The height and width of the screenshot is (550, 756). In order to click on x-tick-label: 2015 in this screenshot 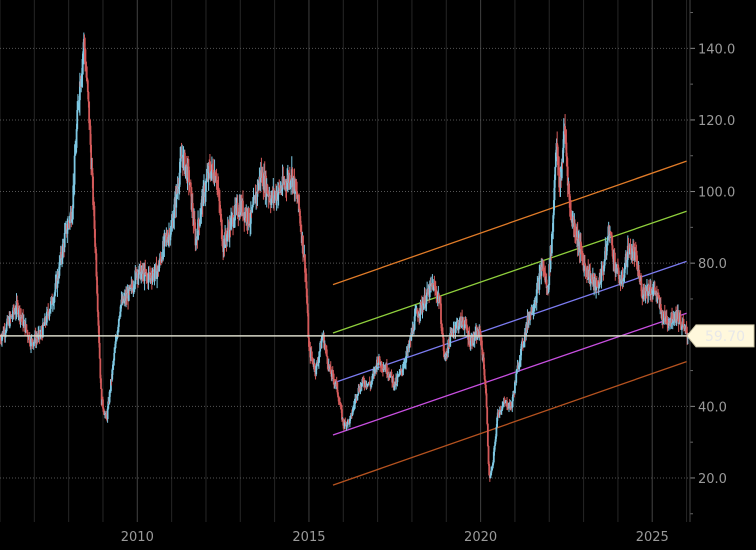, I will do `click(308, 537)`.